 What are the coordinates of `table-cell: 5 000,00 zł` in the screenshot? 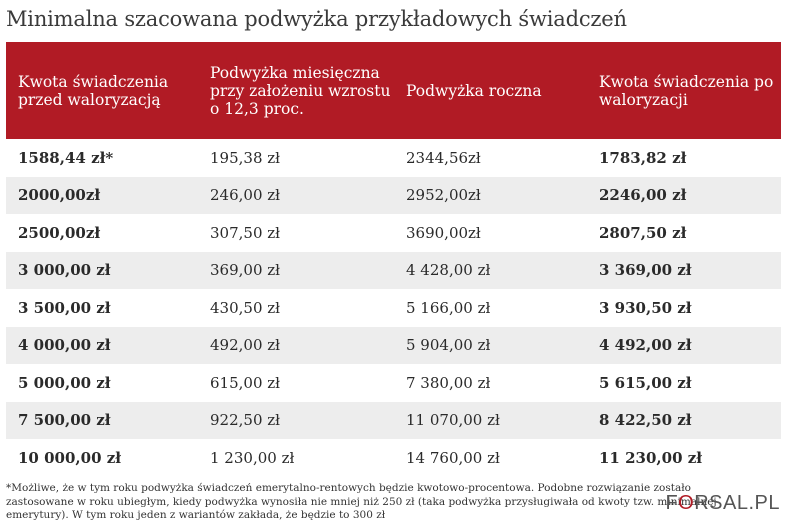 It's located at (64, 382).